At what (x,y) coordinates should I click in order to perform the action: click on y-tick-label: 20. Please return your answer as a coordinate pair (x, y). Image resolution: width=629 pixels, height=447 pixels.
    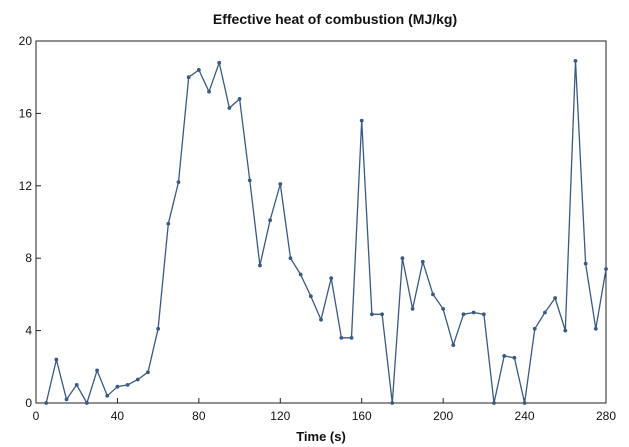
    Looking at the image, I should click on (26, 41).